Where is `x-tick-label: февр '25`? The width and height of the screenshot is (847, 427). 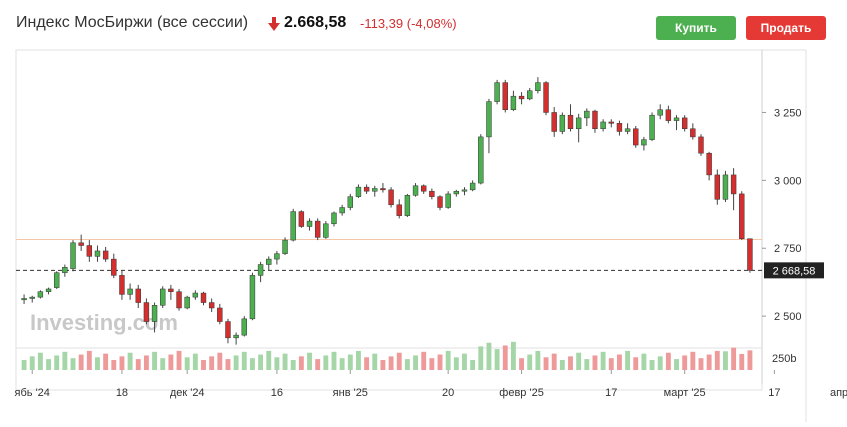
x-tick-label: февр '25 is located at coordinates (521, 393).